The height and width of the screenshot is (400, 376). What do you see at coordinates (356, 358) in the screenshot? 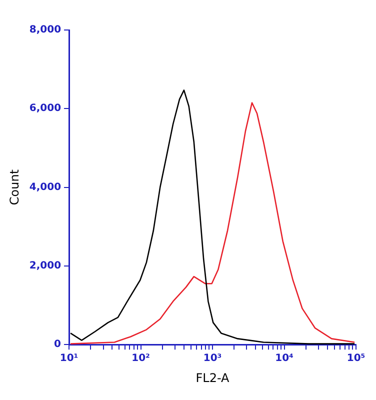
I see `x-tick-label: 10⁵` at bounding box center [356, 358].